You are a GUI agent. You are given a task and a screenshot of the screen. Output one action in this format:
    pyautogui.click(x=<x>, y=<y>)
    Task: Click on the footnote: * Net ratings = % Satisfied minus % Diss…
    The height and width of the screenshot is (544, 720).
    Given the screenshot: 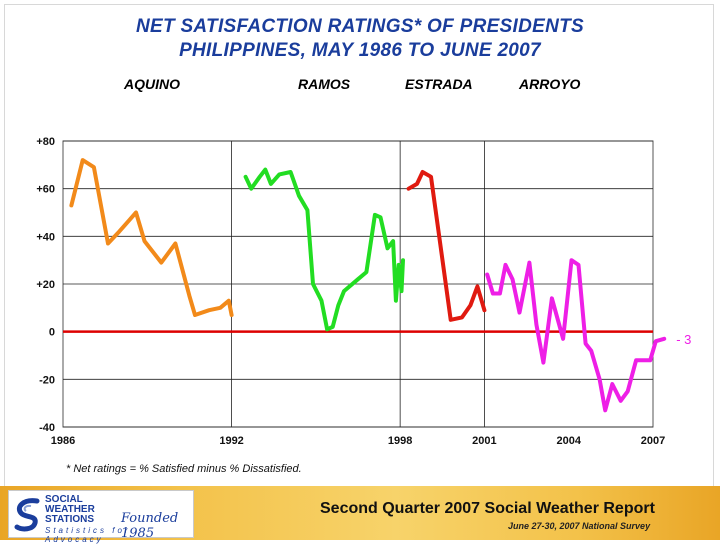 What is the action you would take?
    pyautogui.click(x=184, y=469)
    